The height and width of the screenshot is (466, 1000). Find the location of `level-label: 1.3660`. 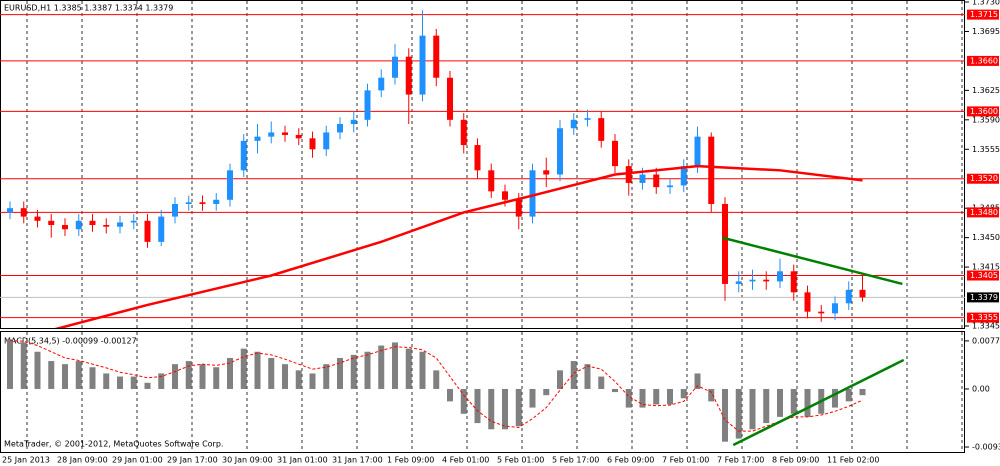

level-label: 1.3660 is located at coordinates (984, 60).